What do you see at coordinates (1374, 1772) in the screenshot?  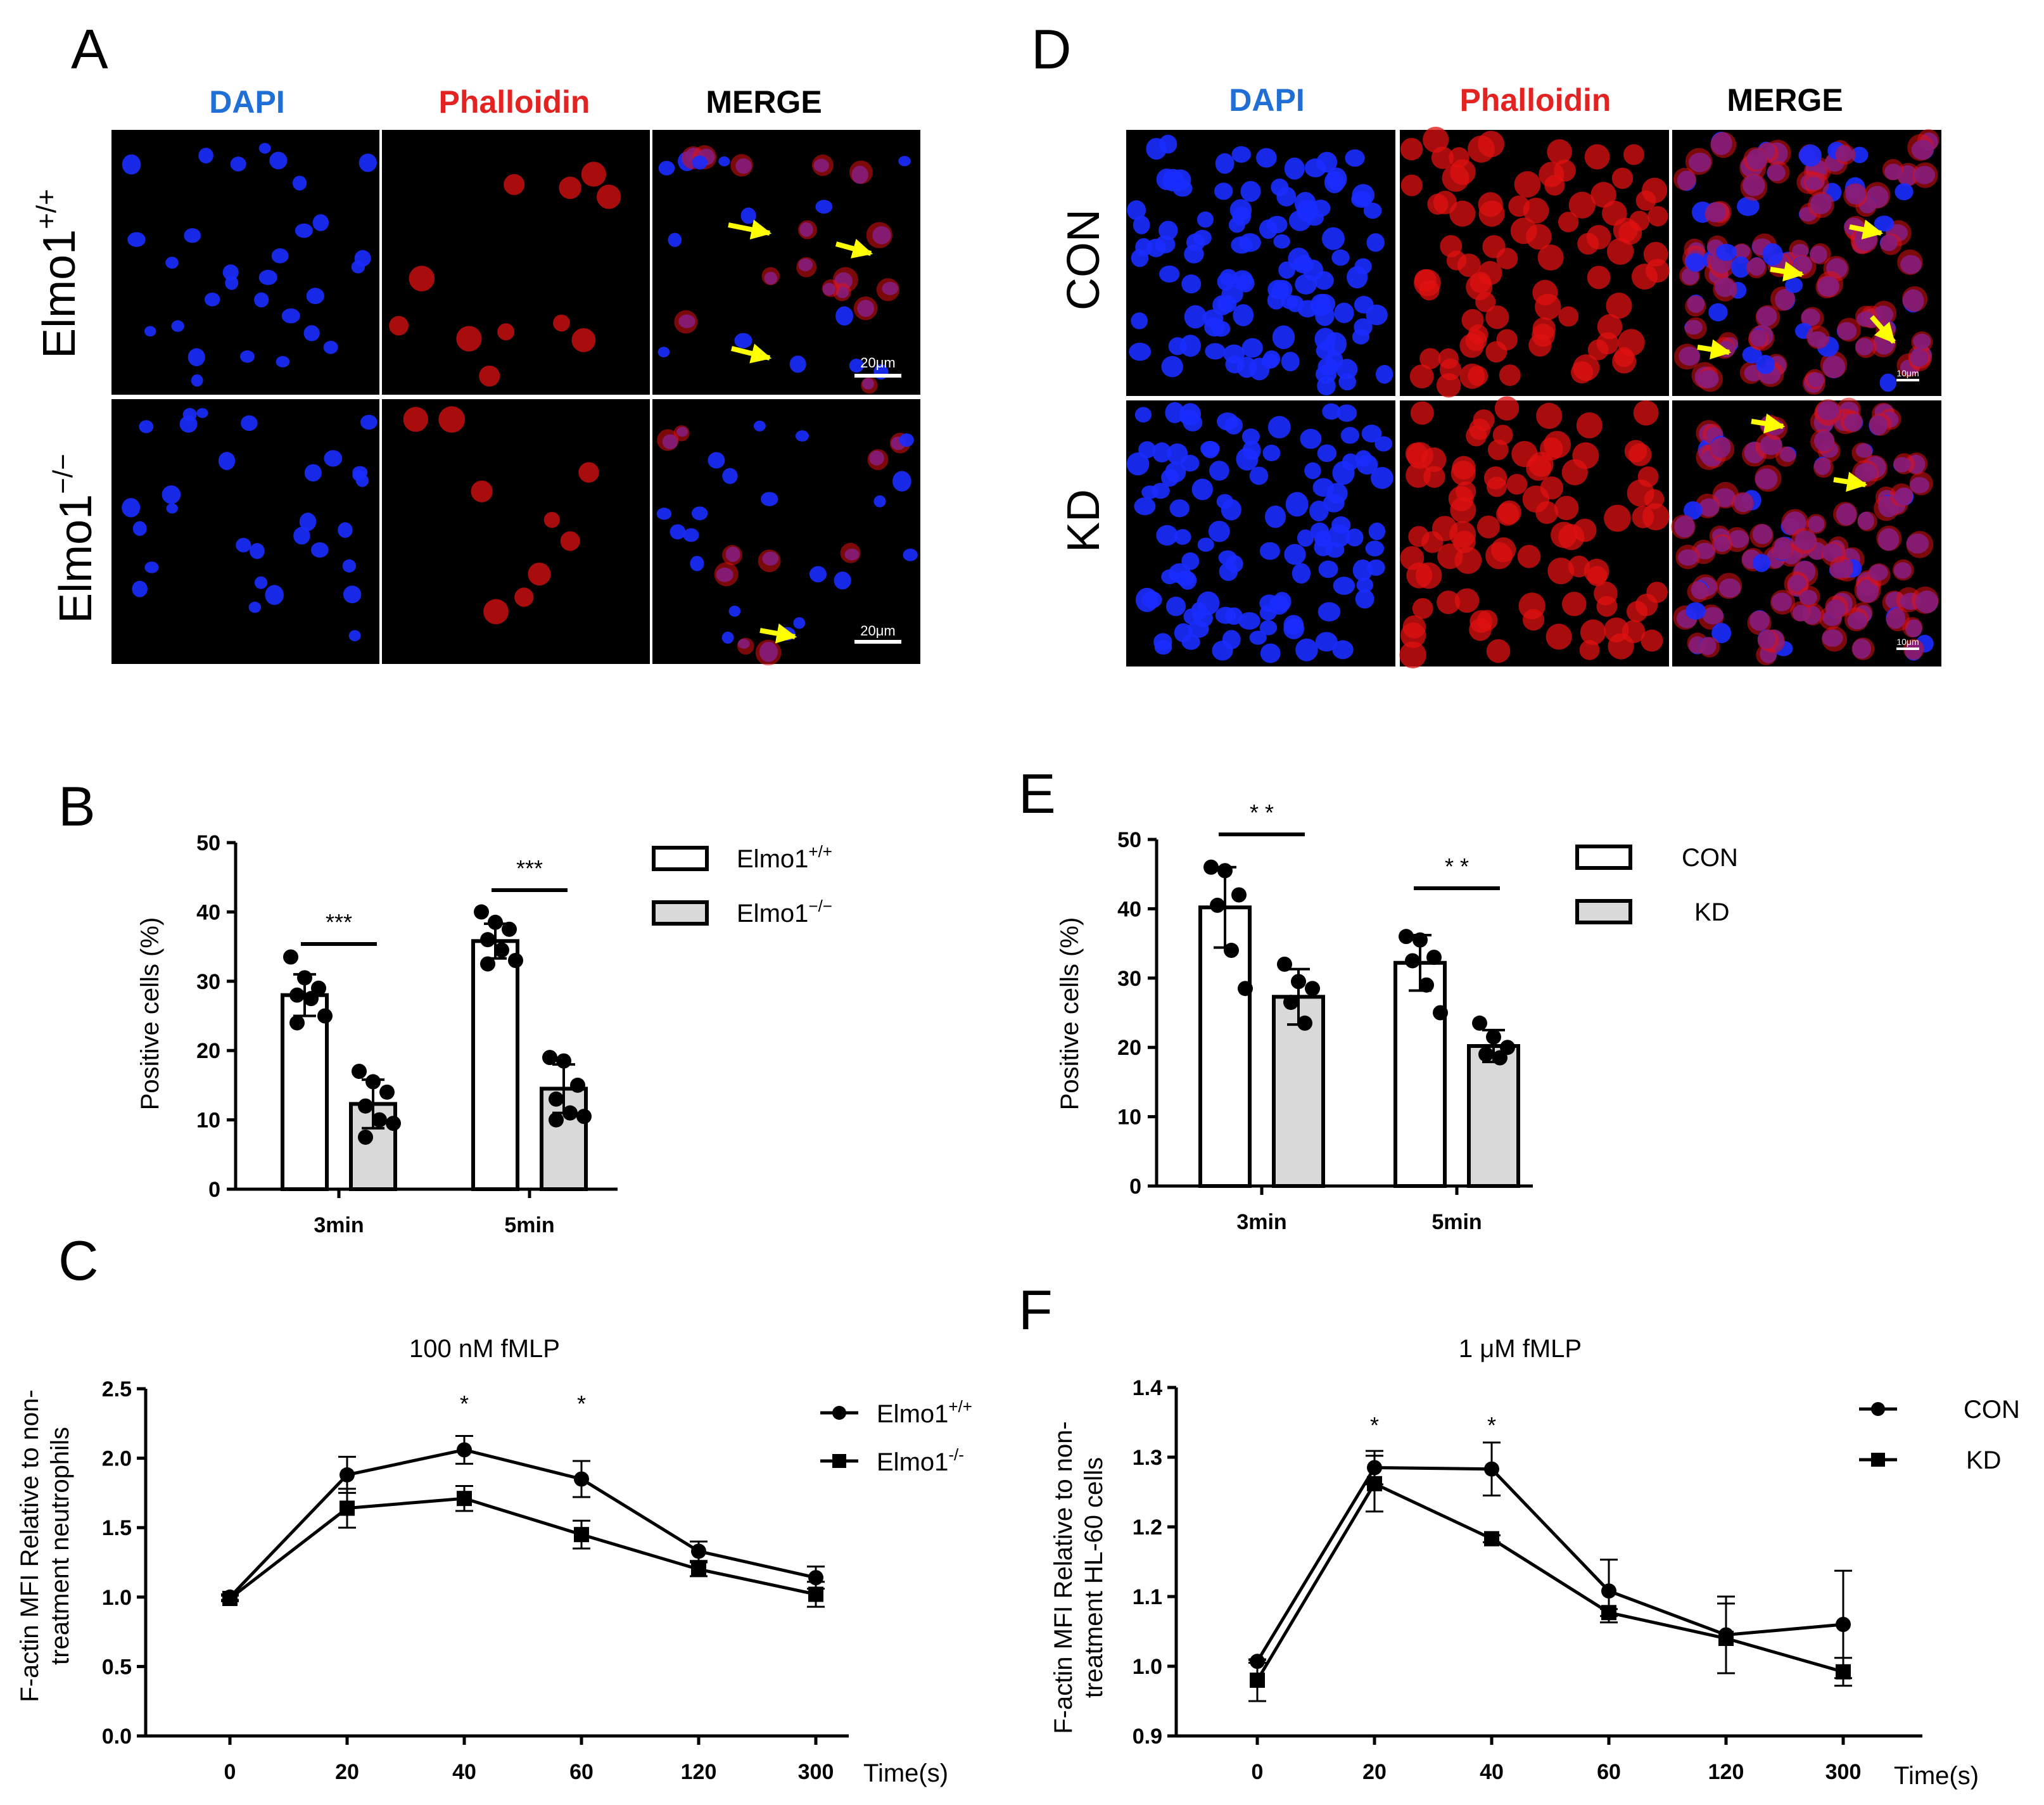 I see `x-tick-label: 20` at bounding box center [1374, 1772].